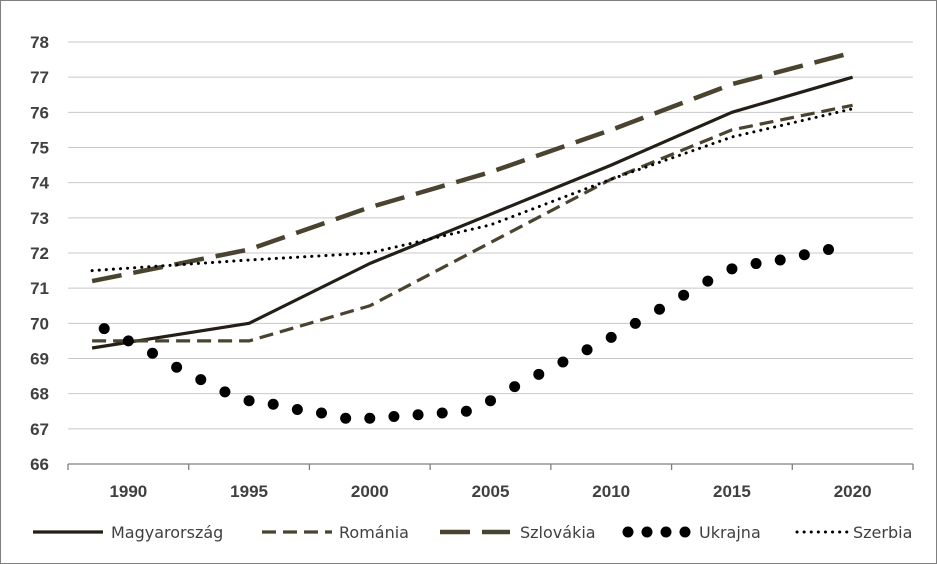 The height and width of the screenshot is (564, 937). What do you see at coordinates (335, 532) in the screenshot?
I see `legend-item-romania: Románia` at bounding box center [335, 532].